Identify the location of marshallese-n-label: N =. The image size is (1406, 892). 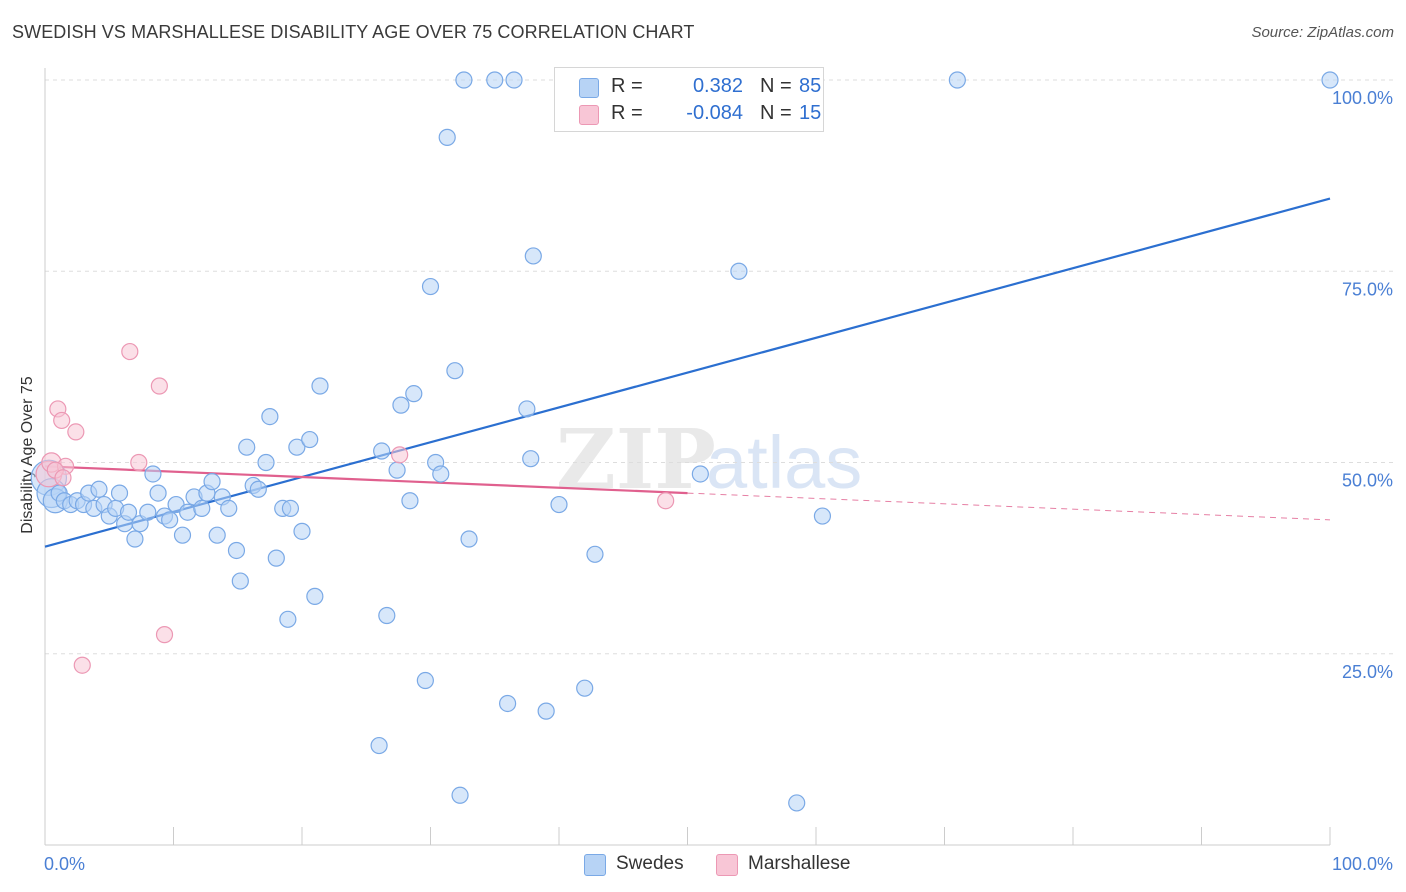
(776, 113).